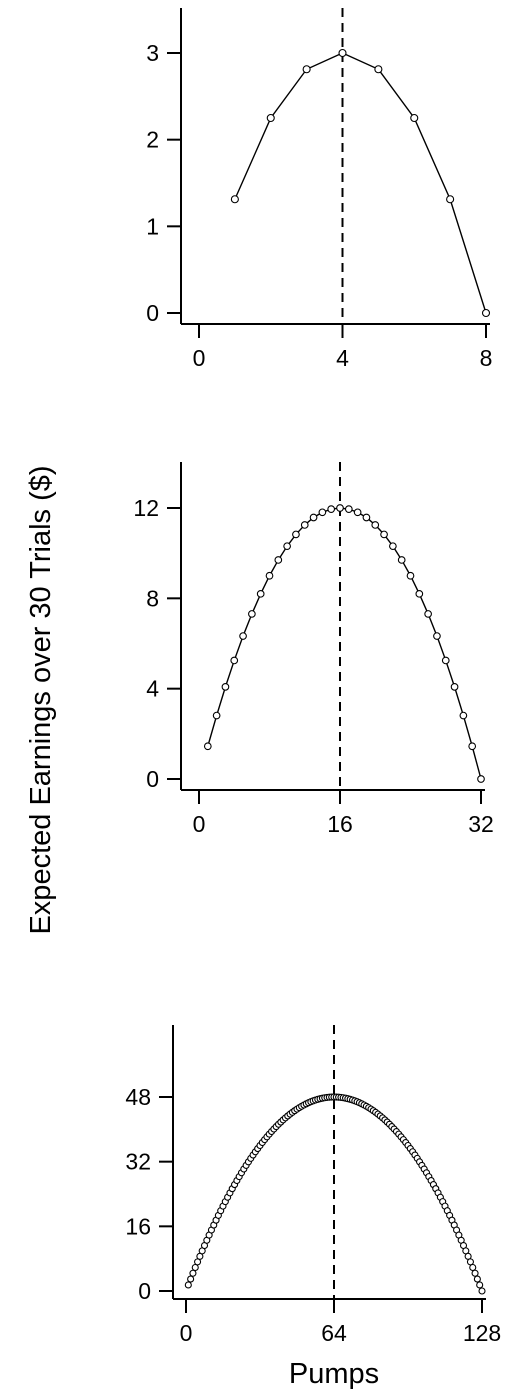  I want to click on y-tick-label: 2, so click(152, 140).